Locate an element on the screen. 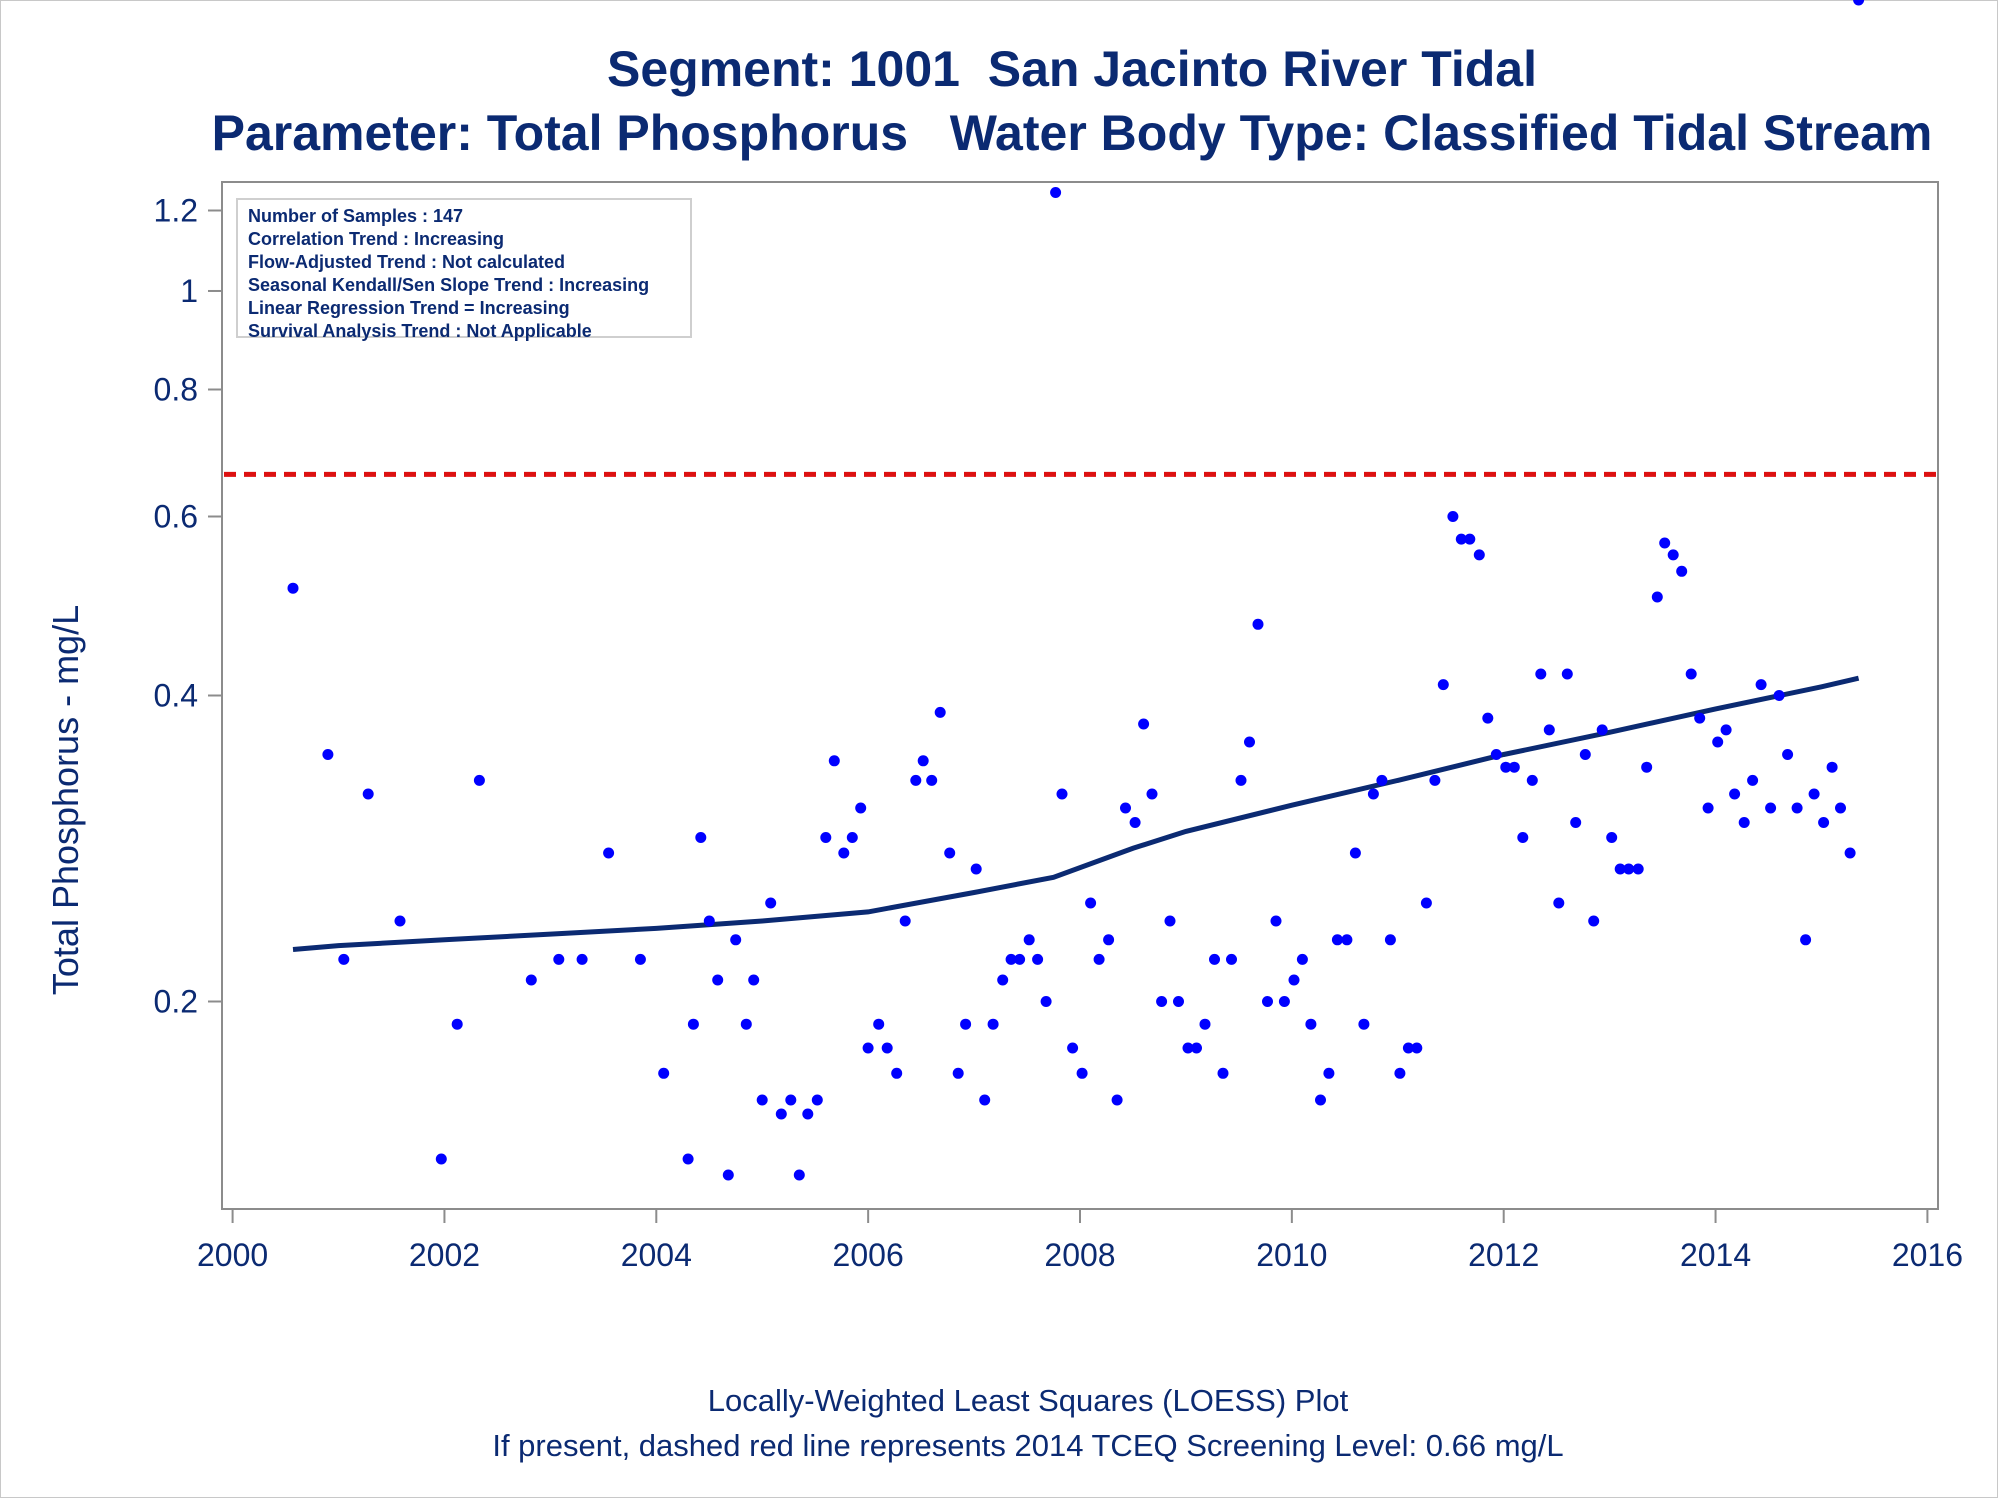 The image size is (2000, 1500). x-tick-label: 2016 is located at coordinates (1927, 1255).